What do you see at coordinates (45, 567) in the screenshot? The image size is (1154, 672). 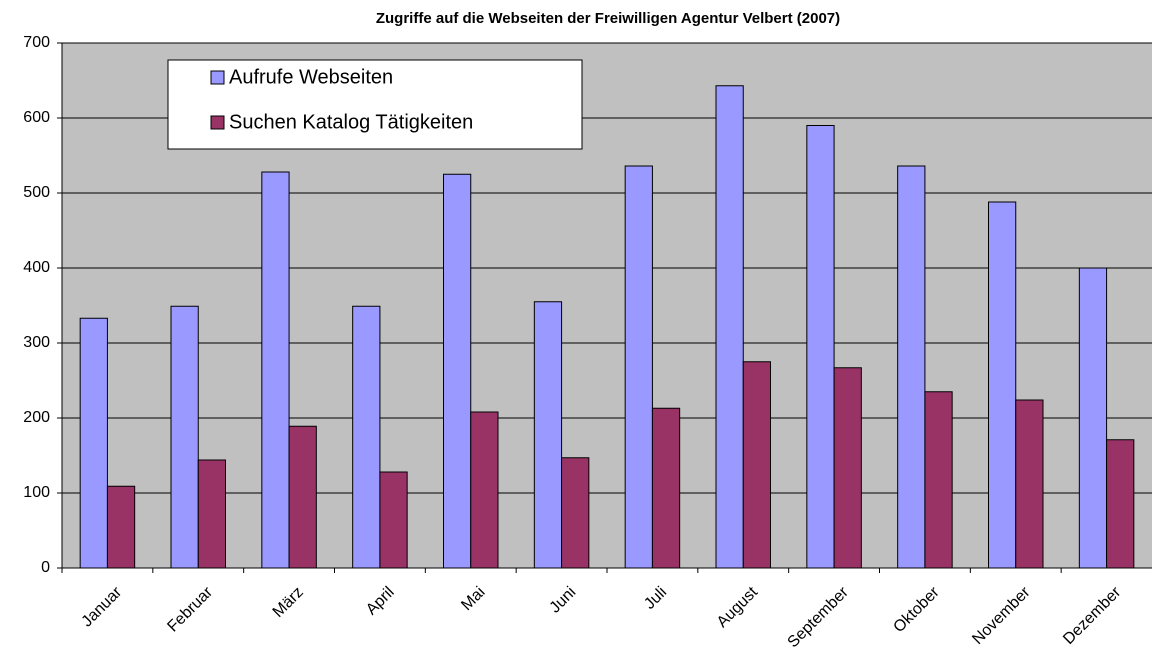 I see `y-tick-label: 0` at bounding box center [45, 567].